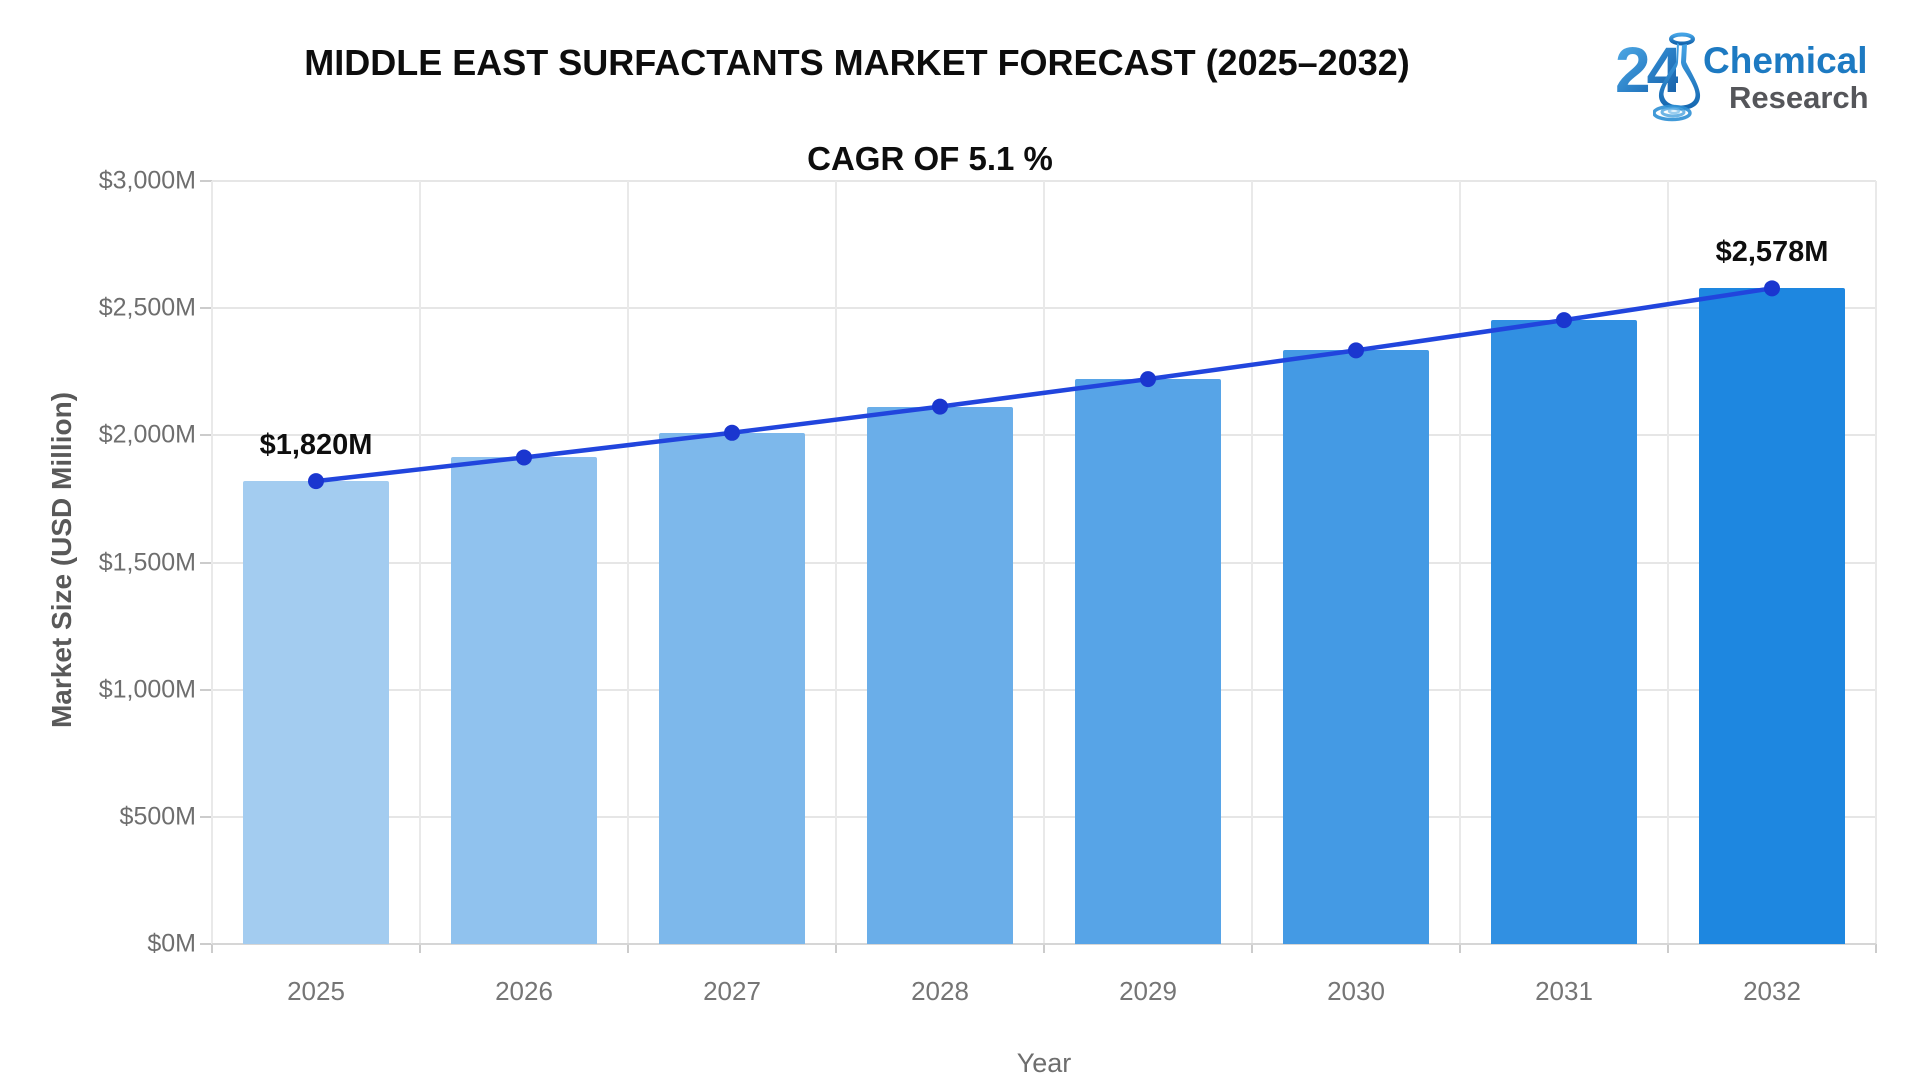 This screenshot has width=1920, height=1080. Describe the element at coordinates (940, 991) in the screenshot. I see `x-tick-label: 2028` at that location.